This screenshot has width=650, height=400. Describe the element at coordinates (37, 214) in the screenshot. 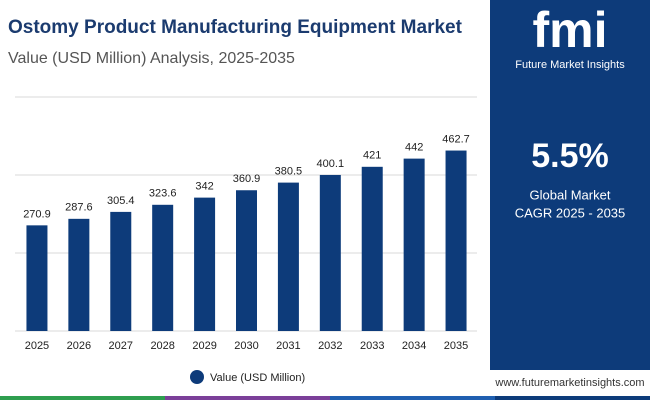

I see `data-label: 270.9` at that location.